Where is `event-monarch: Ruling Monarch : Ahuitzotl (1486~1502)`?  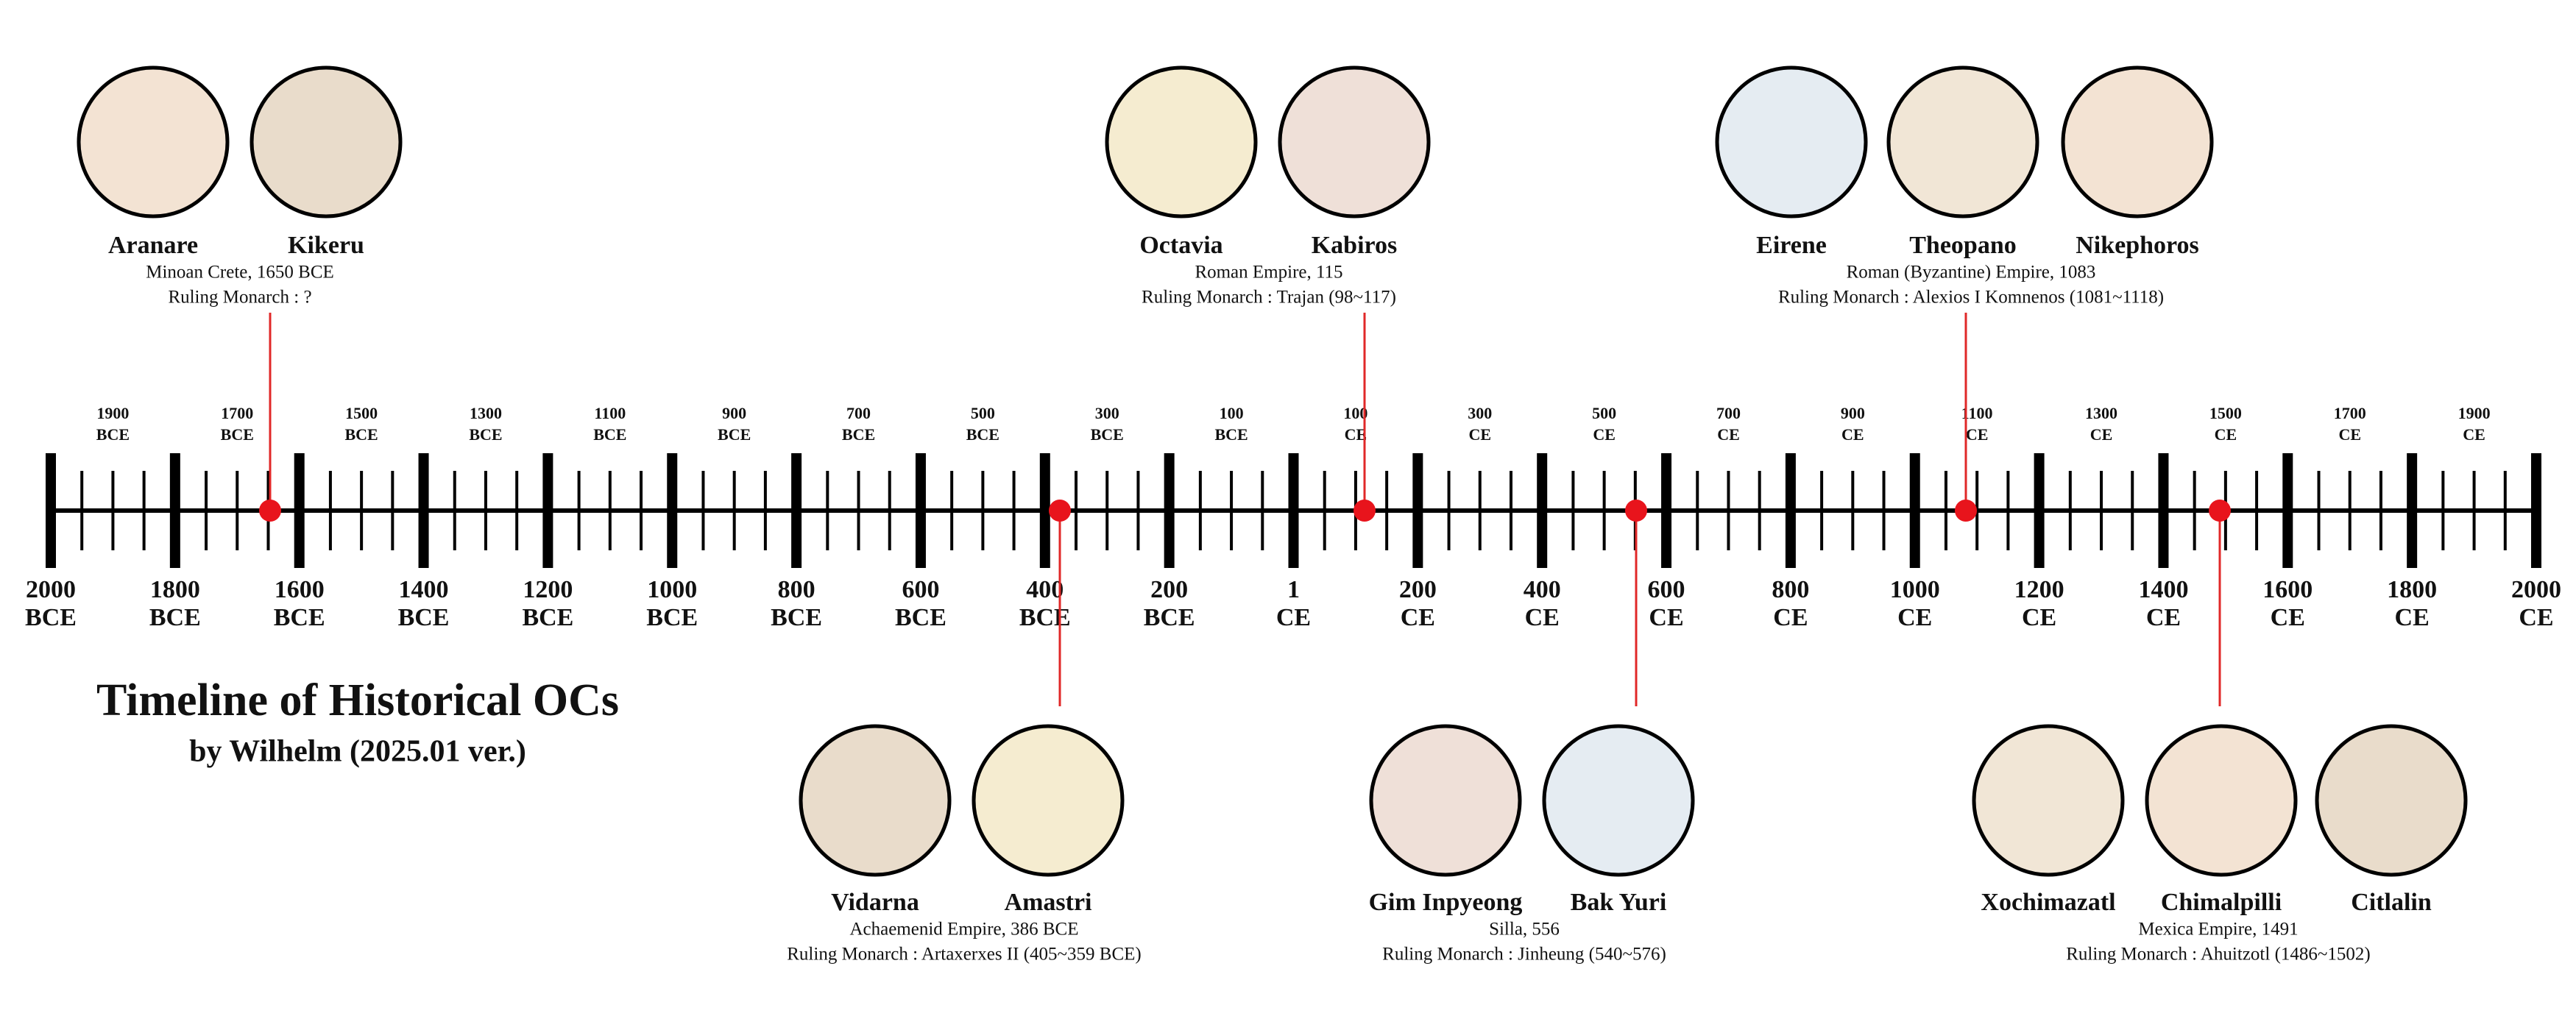 event-monarch: Ruling Monarch : Ahuitzotl (1486~1502) is located at coordinates (2218, 955).